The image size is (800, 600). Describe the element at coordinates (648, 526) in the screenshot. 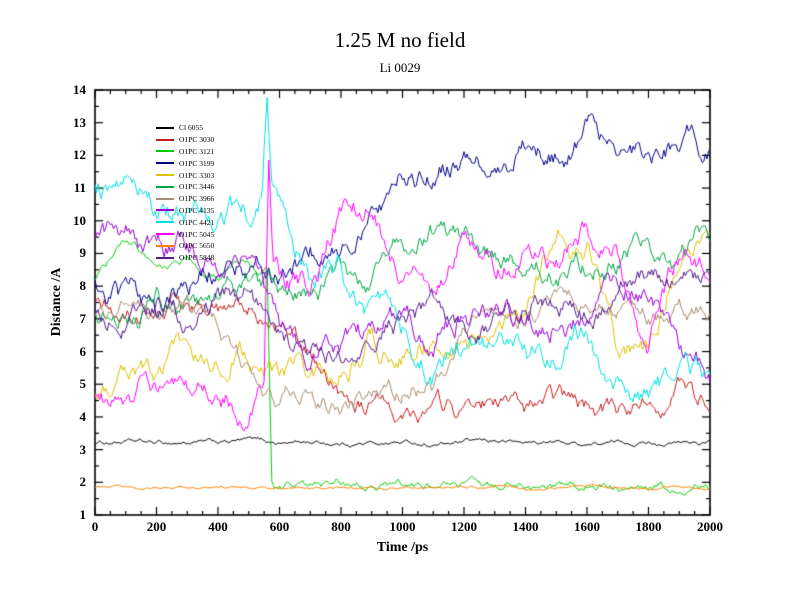

I see `x-tick-label: 1800` at that location.